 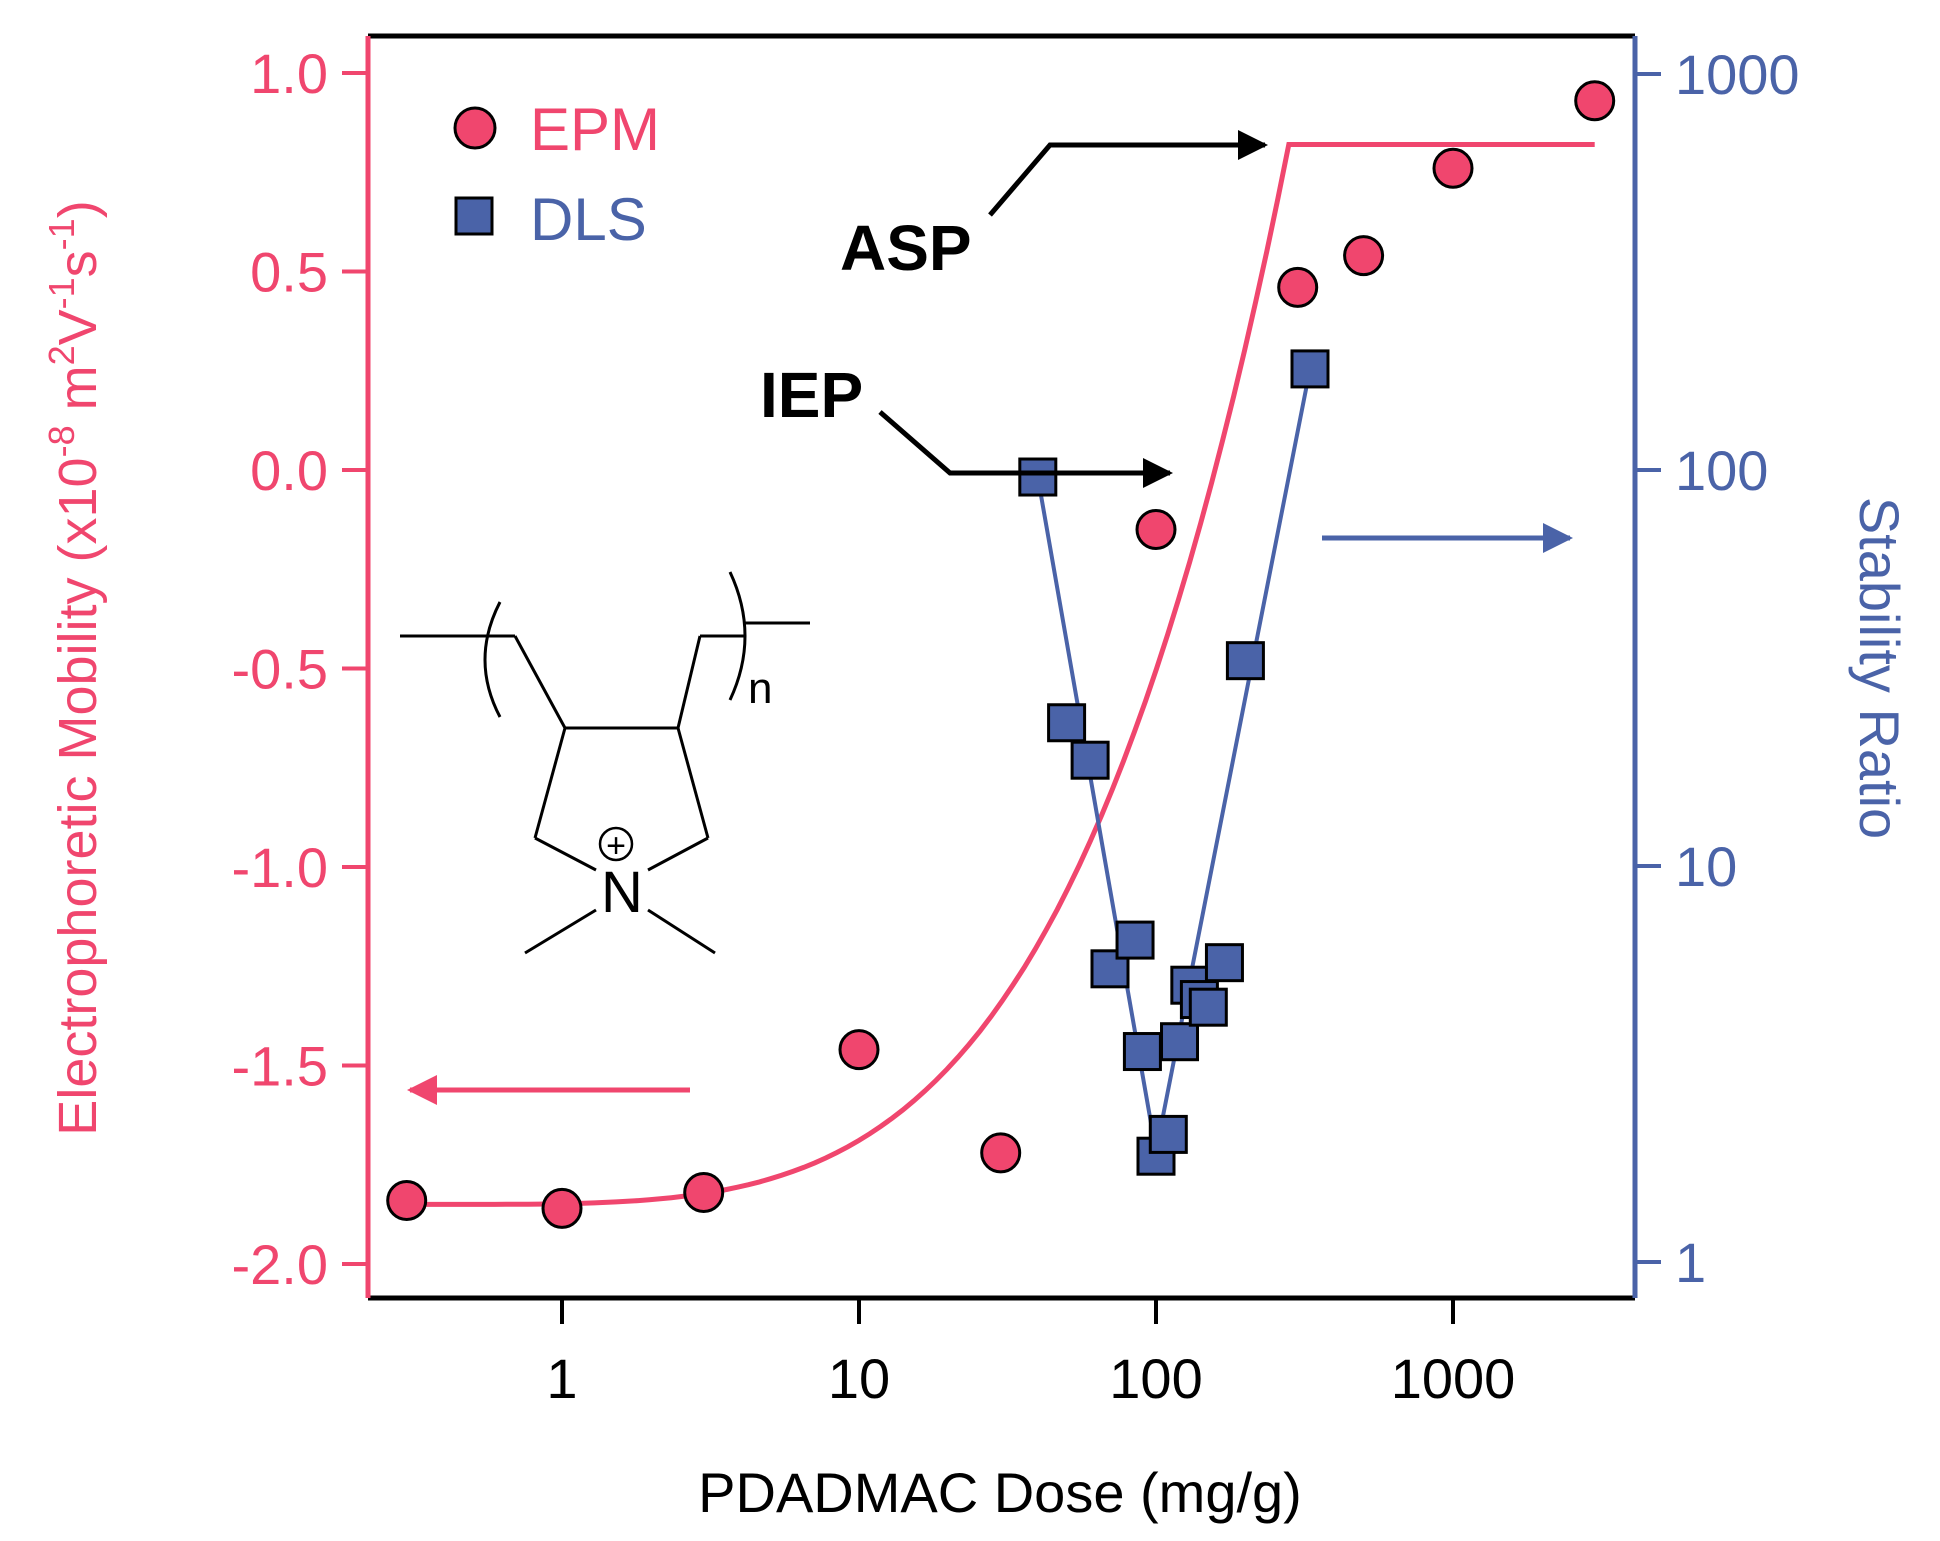 I want to click on x-tick-label-3: 1000, so click(x=1453, y=1378).